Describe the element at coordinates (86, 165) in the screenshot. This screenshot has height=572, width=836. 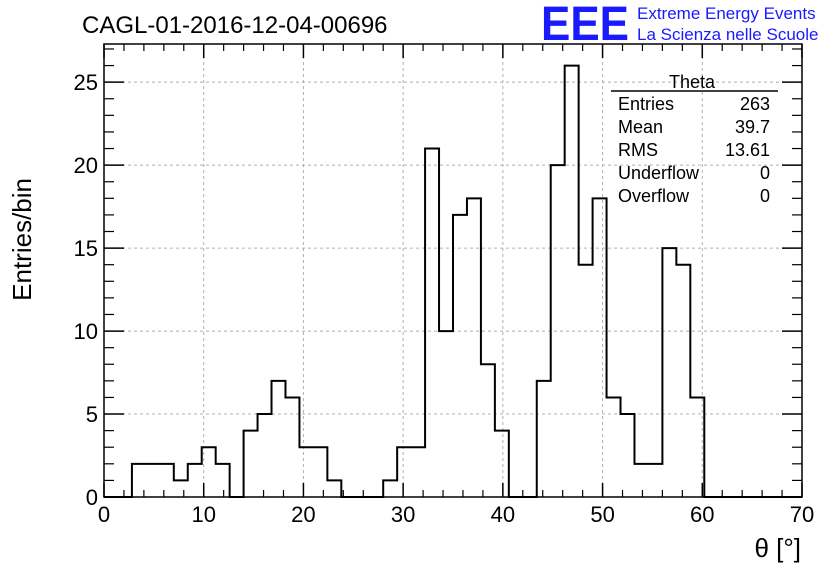
I see `y-tick-label: 20` at that location.